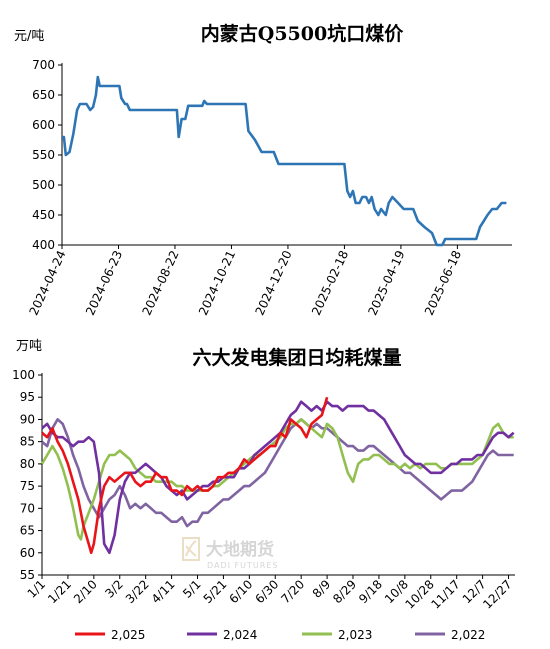  Describe the element at coordinates (266, 591) in the screenshot. I see `chart2-xtick-label: 6/30` at that location.